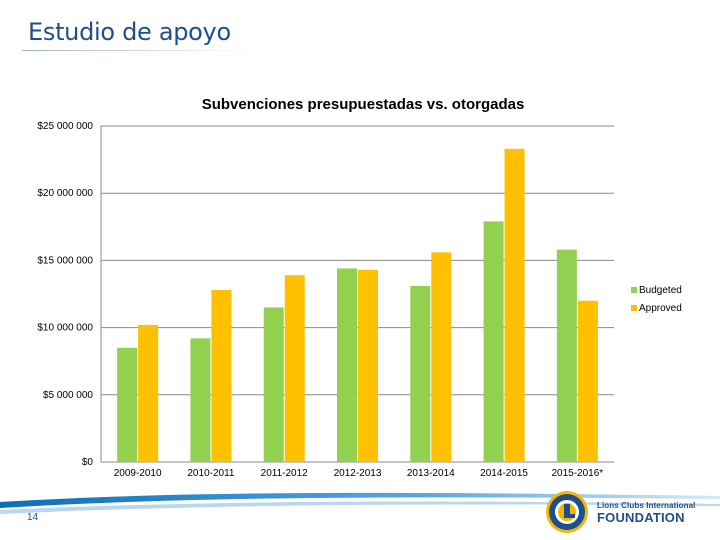 This screenshot has width=720, height=540. I want to click on title-underline, so click(138, 50).